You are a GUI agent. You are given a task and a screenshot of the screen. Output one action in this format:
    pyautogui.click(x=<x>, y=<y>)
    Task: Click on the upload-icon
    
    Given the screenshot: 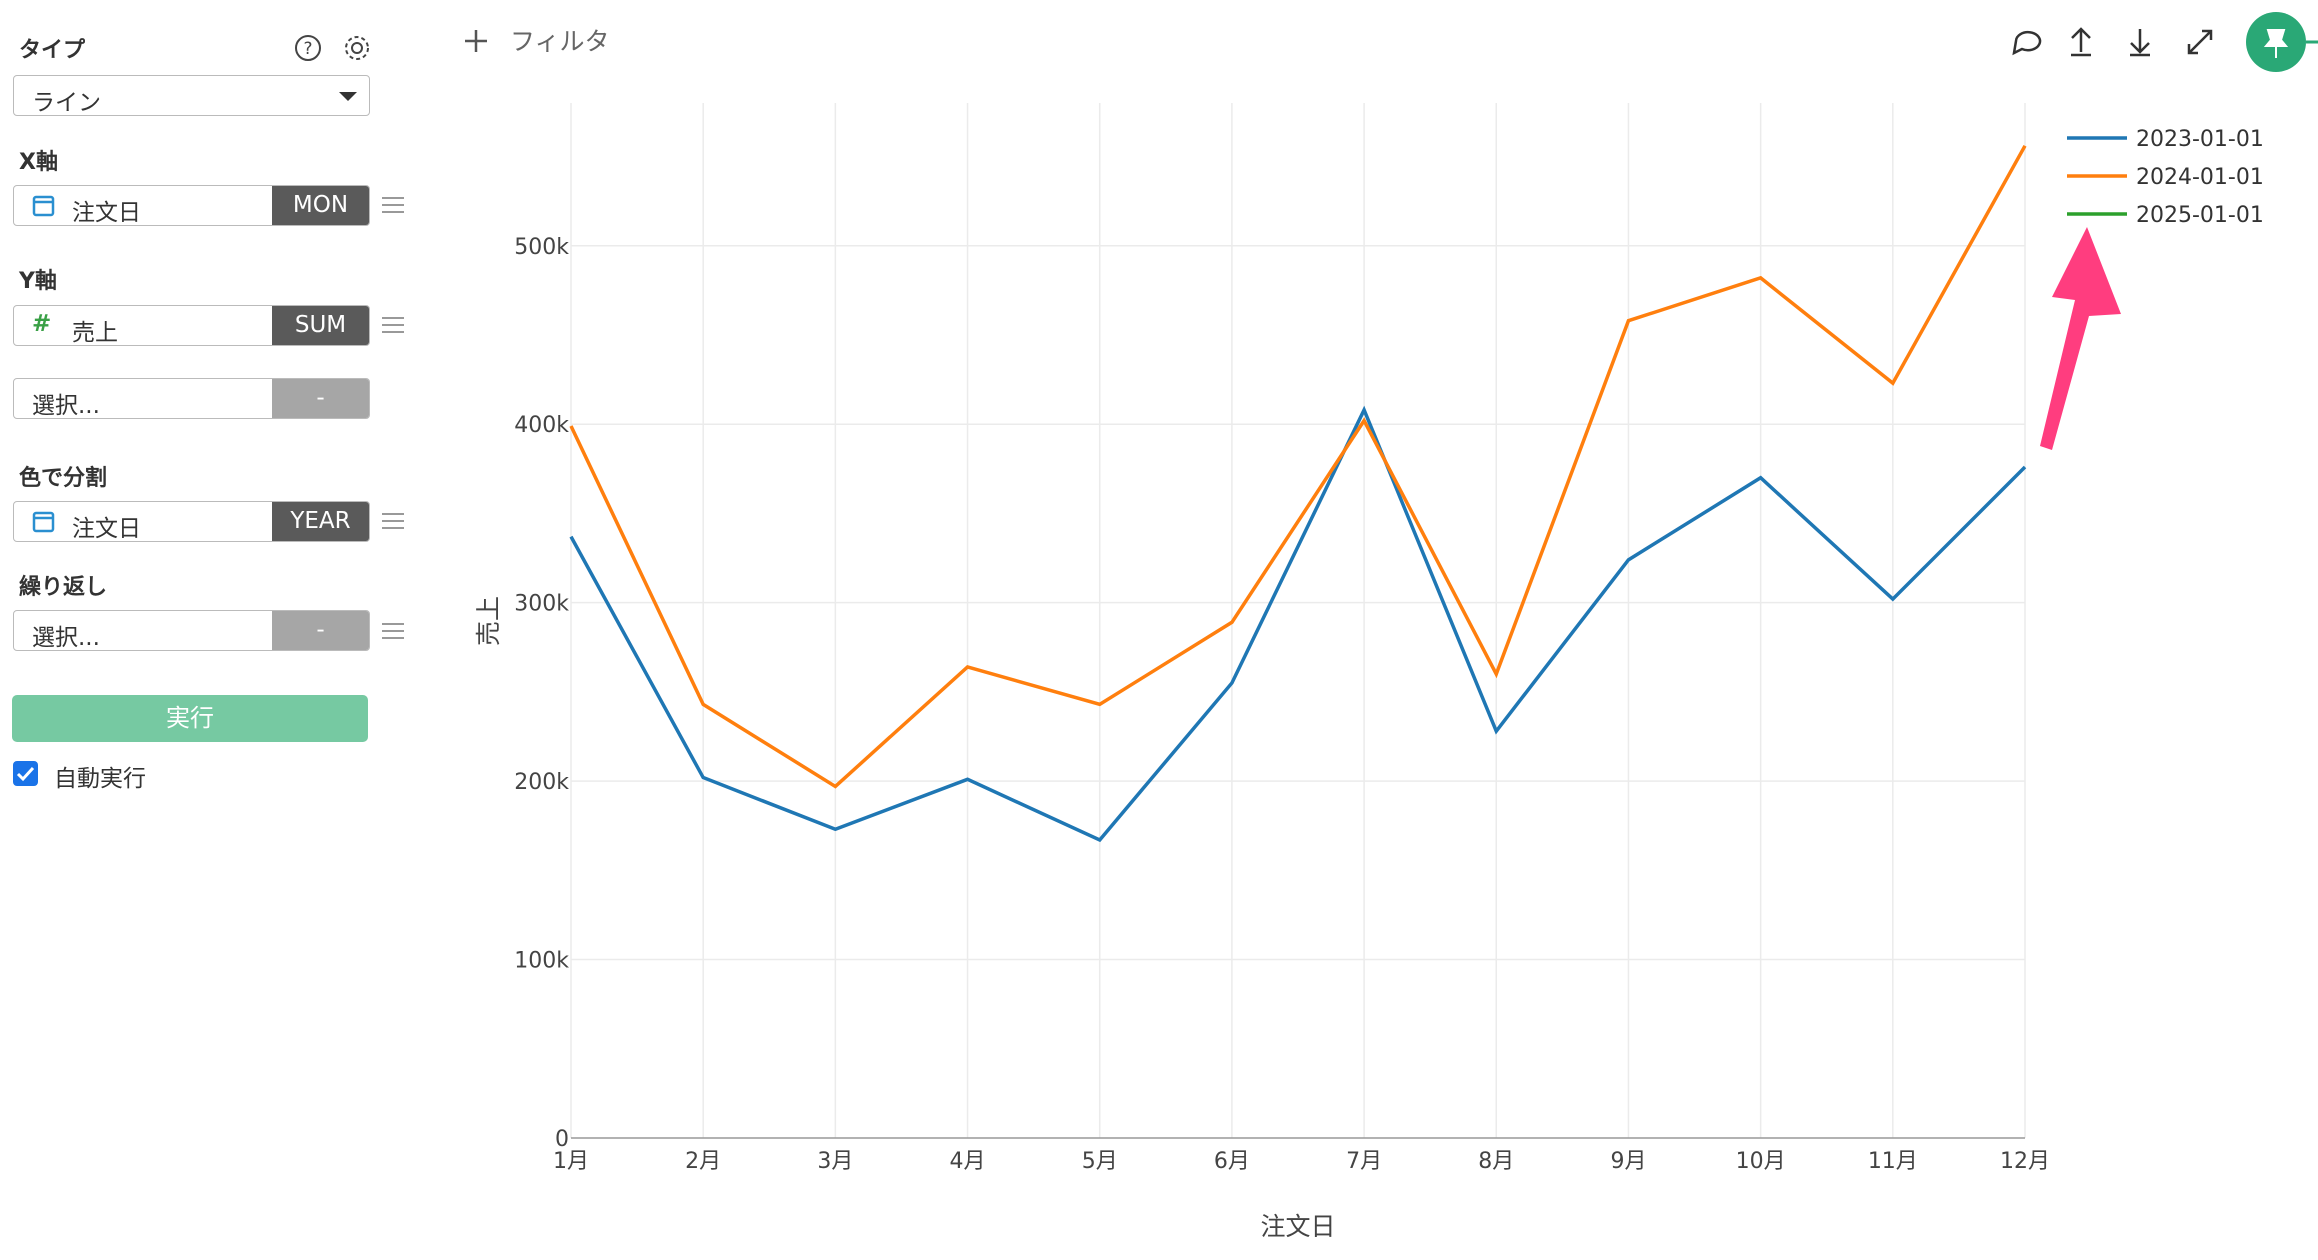 What is the action you would take?
    pyautogui.click(x=2081, y=42)
    